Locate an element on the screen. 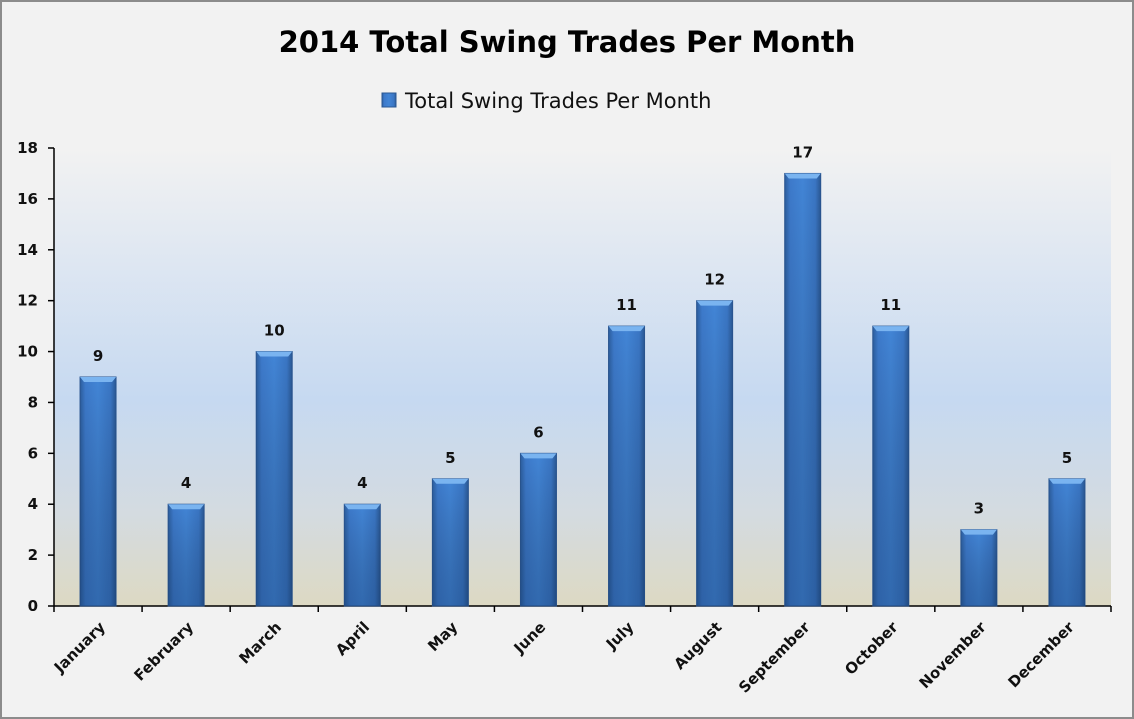 Image resolution: width=1134 pixels, height=719 pixels. data-label: 17 is located at coordinates (802, 152).